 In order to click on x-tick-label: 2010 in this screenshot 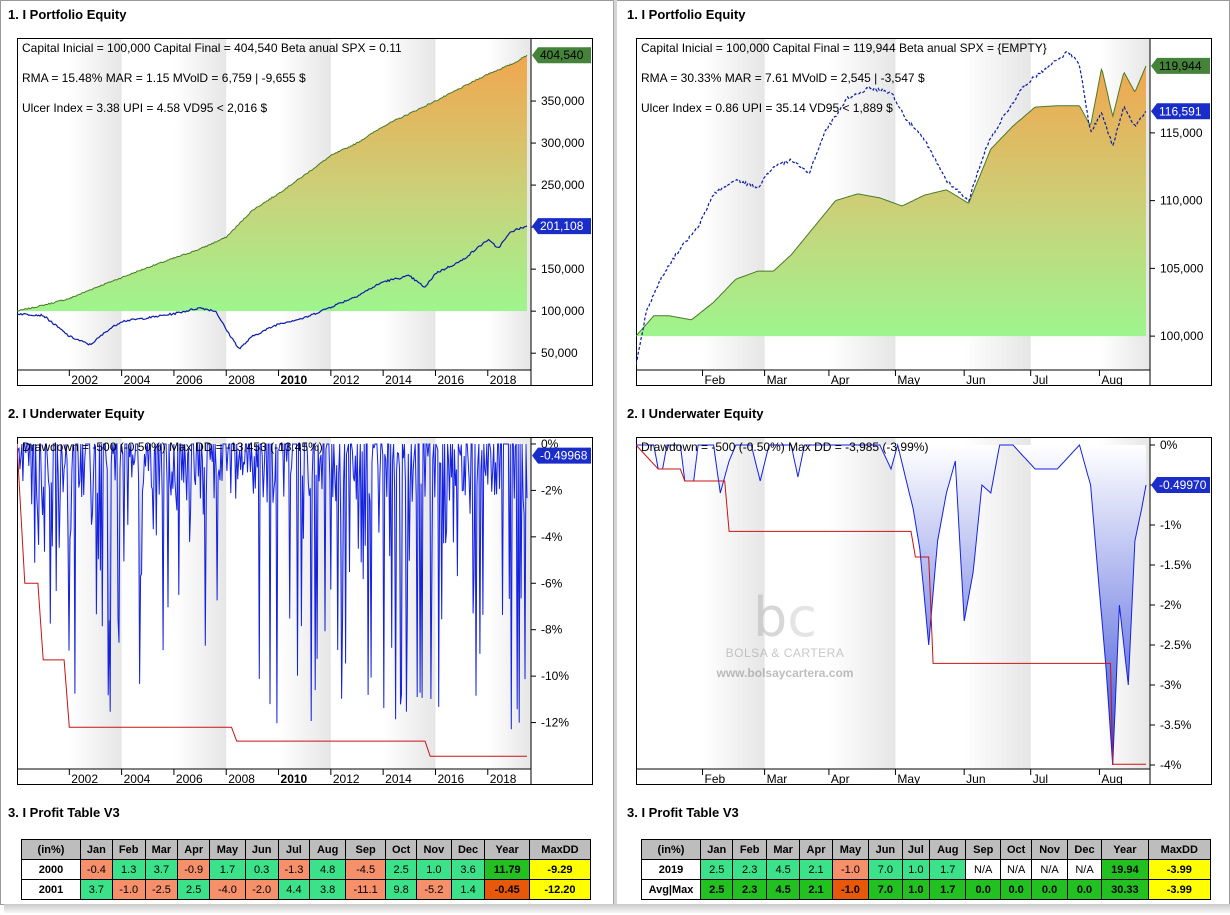, I will do `click(294, 379)`.